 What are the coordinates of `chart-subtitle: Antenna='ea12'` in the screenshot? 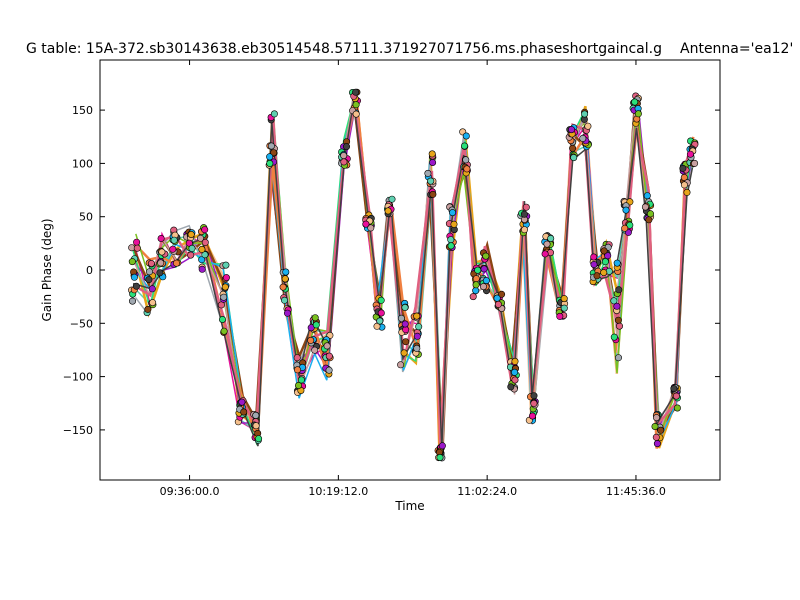 It's located at (736, 49).